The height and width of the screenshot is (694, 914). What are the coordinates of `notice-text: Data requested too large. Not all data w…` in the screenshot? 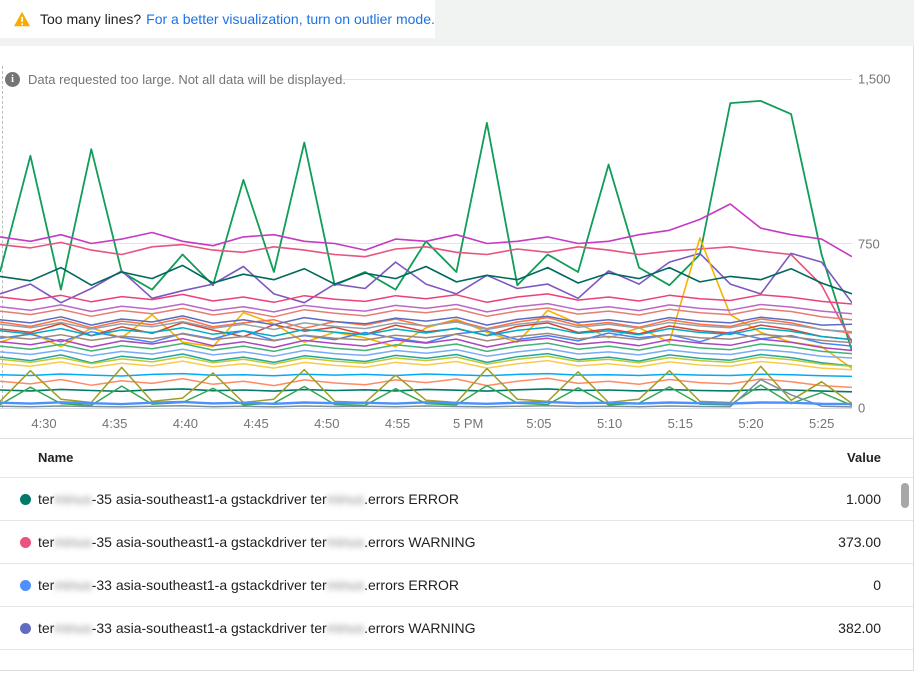 It's located at (187, 79).